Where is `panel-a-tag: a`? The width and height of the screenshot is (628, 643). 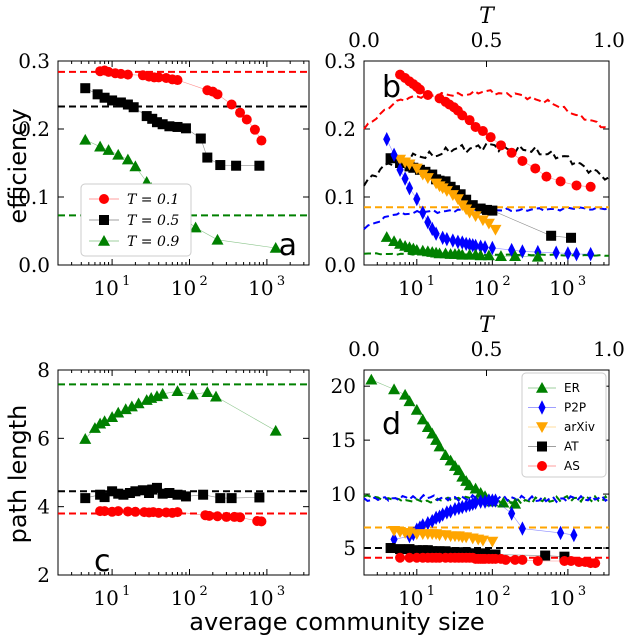
panel-a-tag: a is located at coordinates (288, 245).